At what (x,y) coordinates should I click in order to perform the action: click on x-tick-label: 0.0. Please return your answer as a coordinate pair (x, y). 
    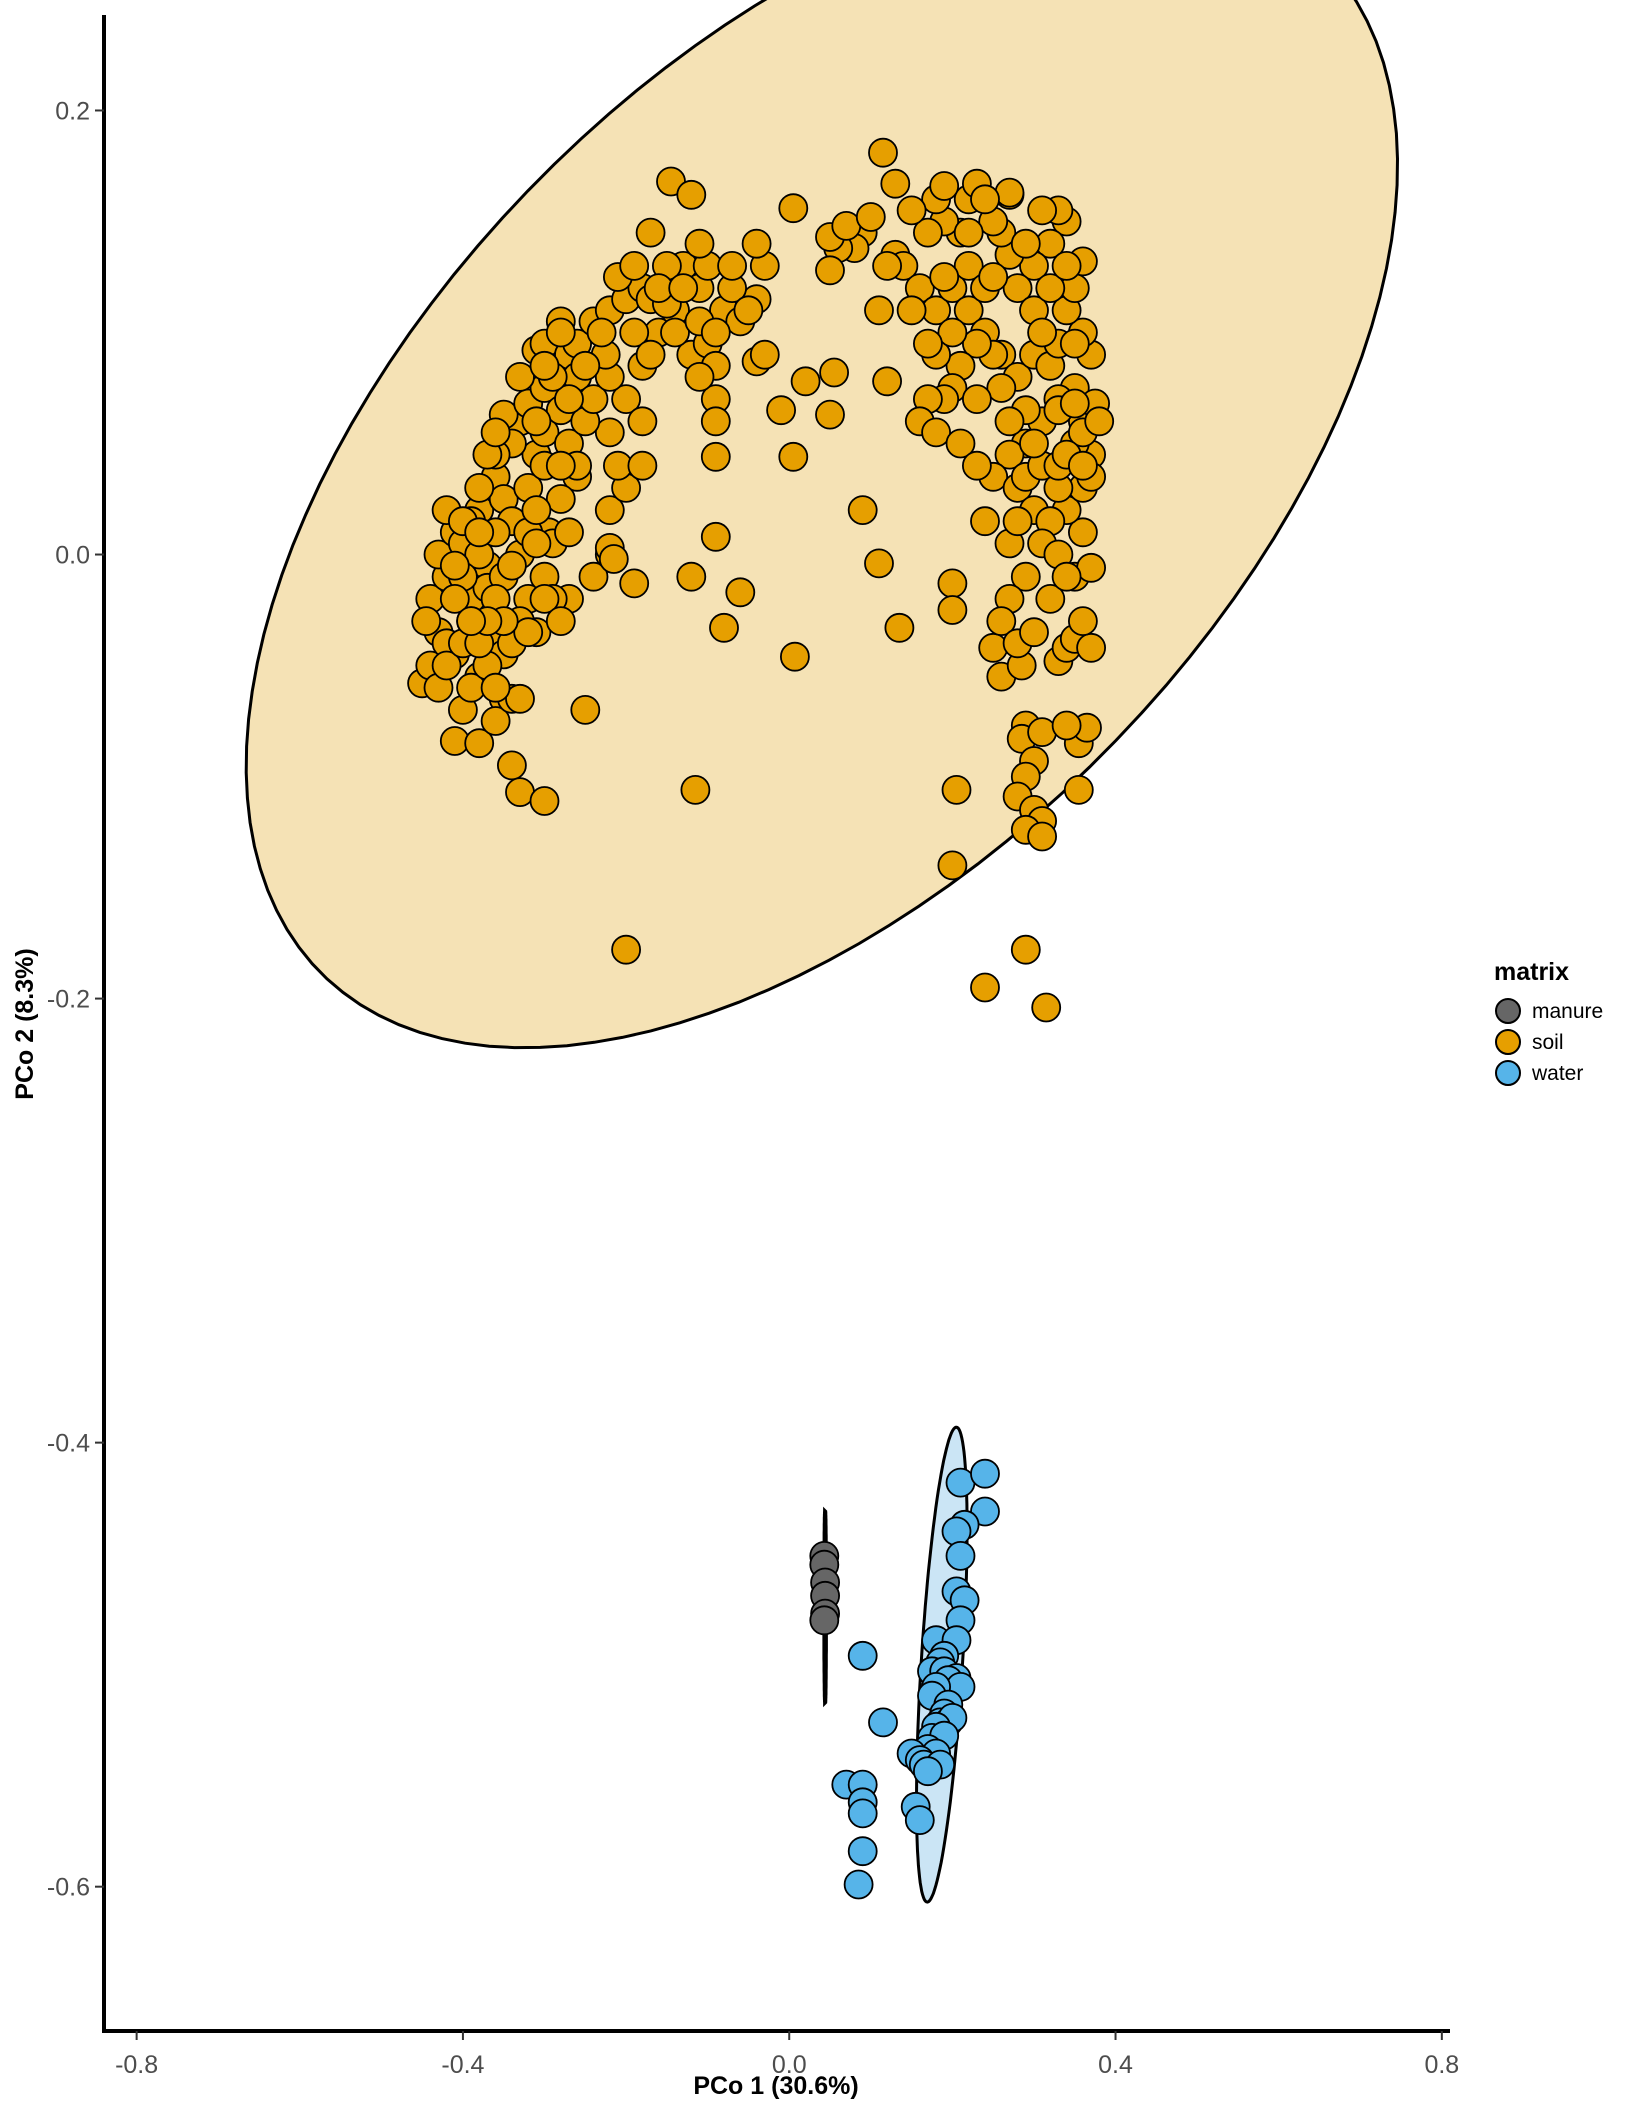
    Looking at the image, I should click on (789, 2065).